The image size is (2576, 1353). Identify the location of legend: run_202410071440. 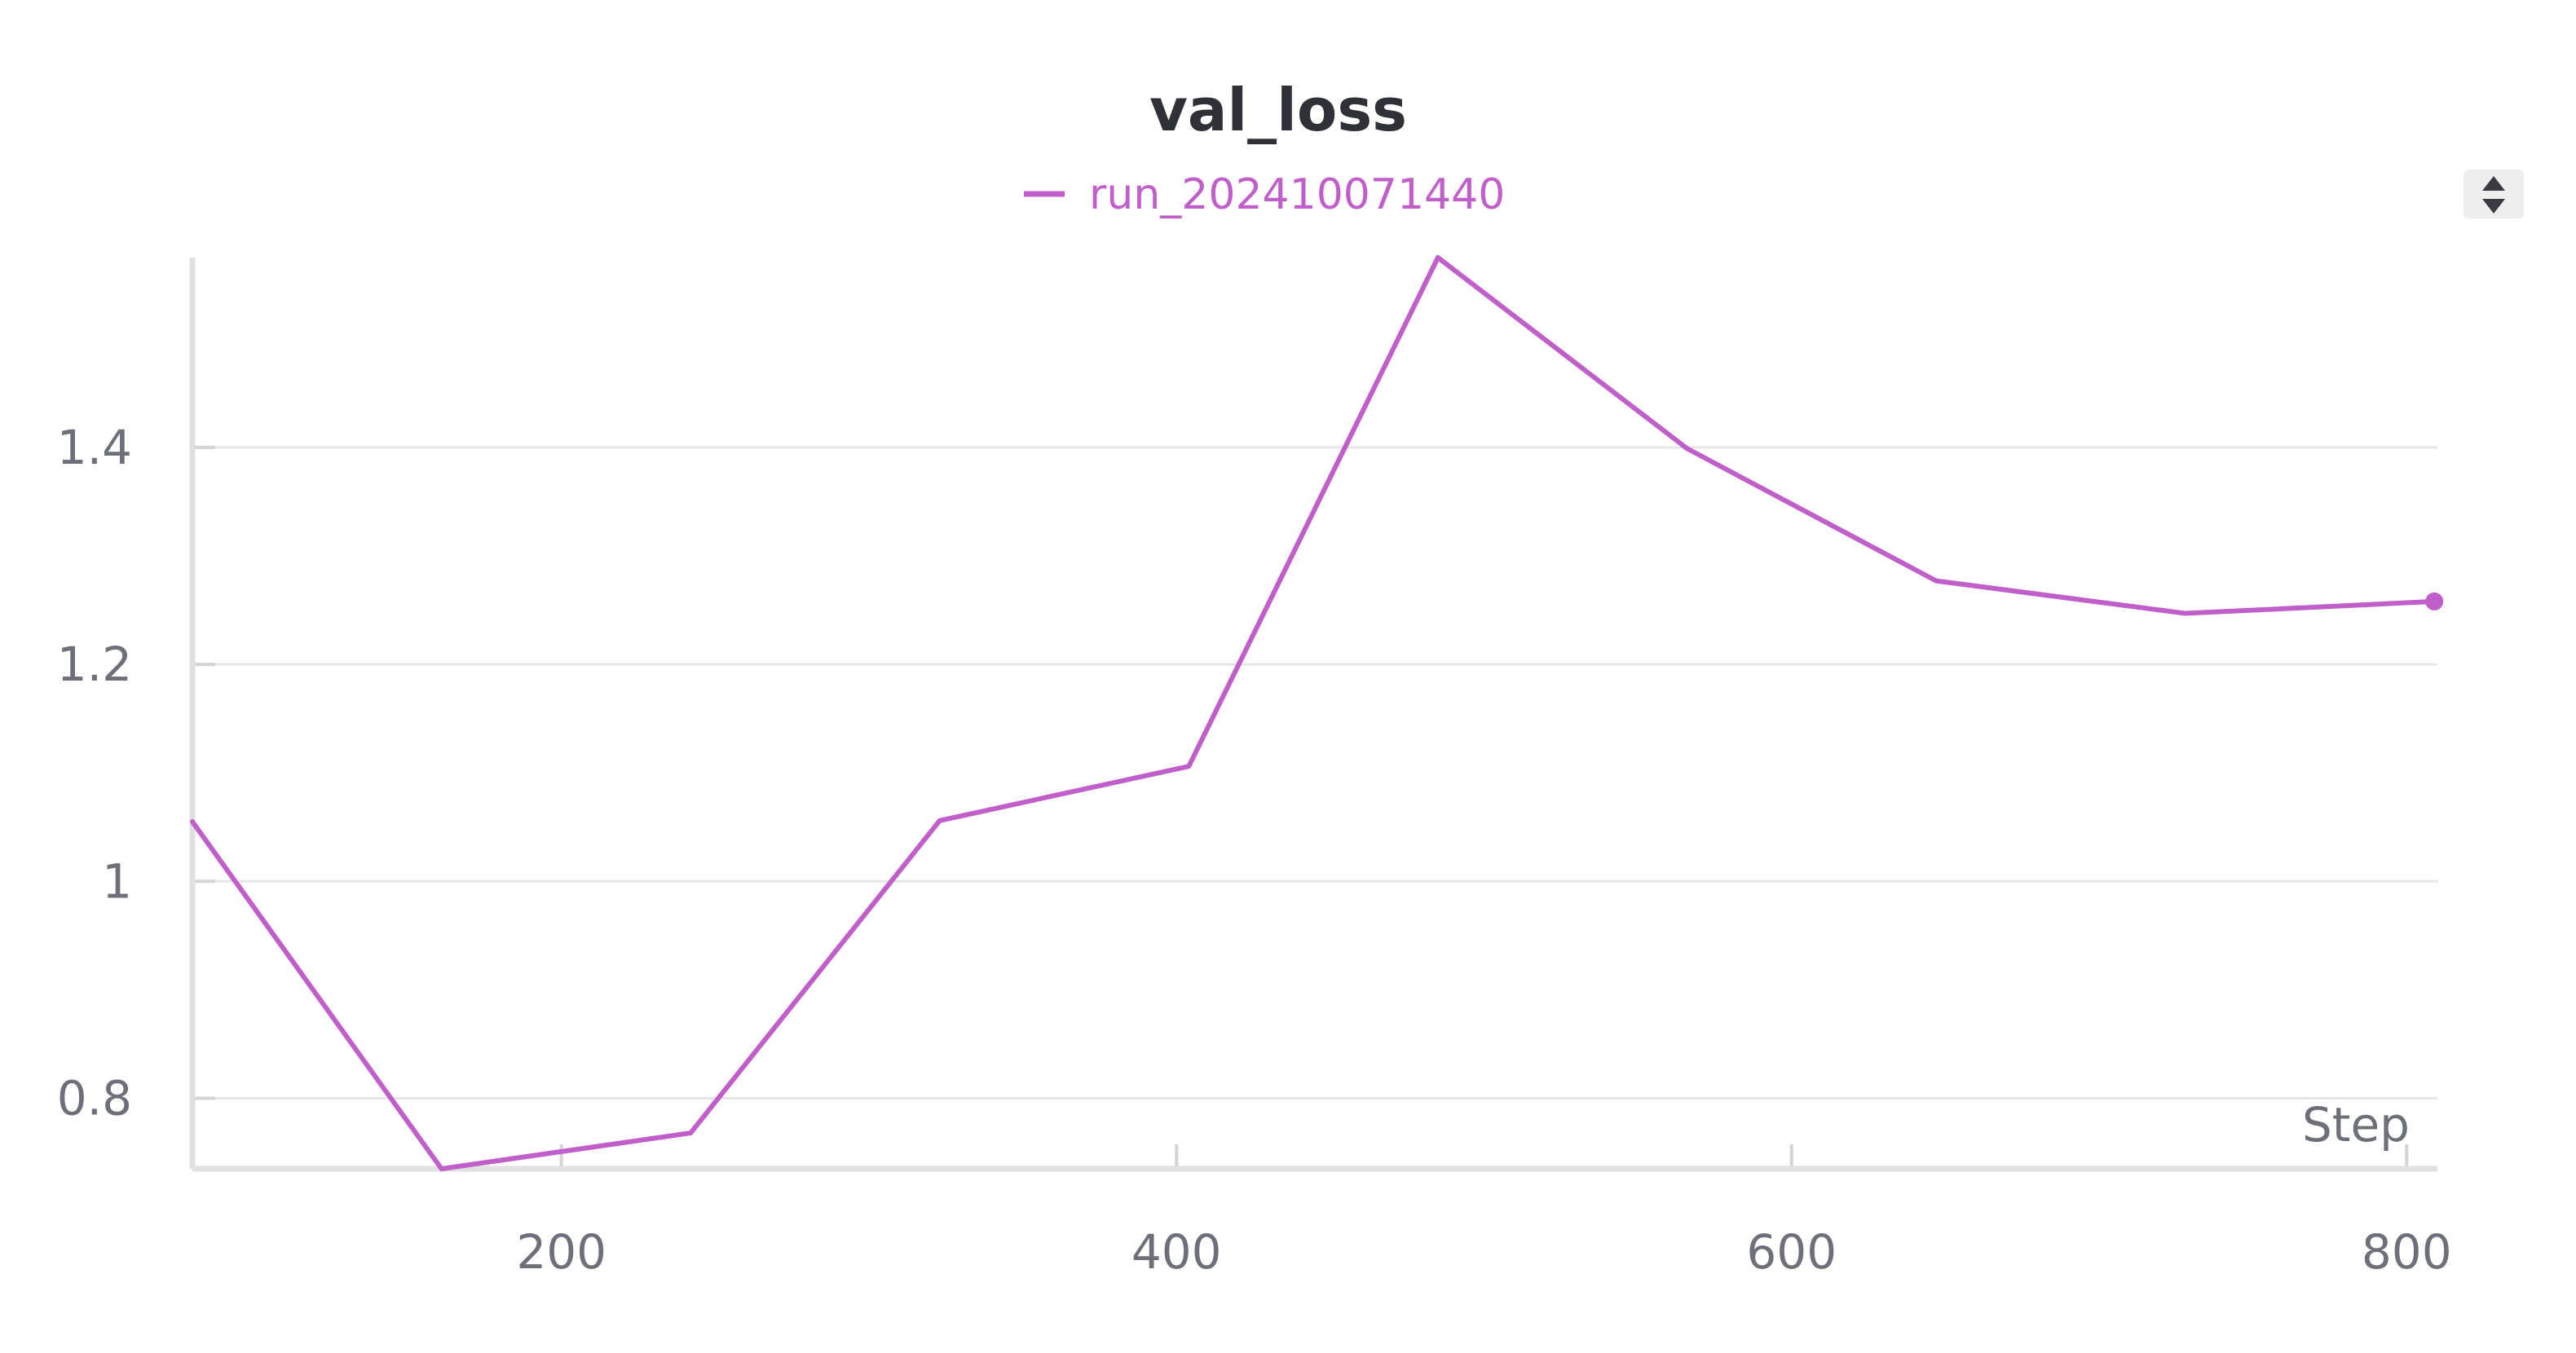
(1264, 194).